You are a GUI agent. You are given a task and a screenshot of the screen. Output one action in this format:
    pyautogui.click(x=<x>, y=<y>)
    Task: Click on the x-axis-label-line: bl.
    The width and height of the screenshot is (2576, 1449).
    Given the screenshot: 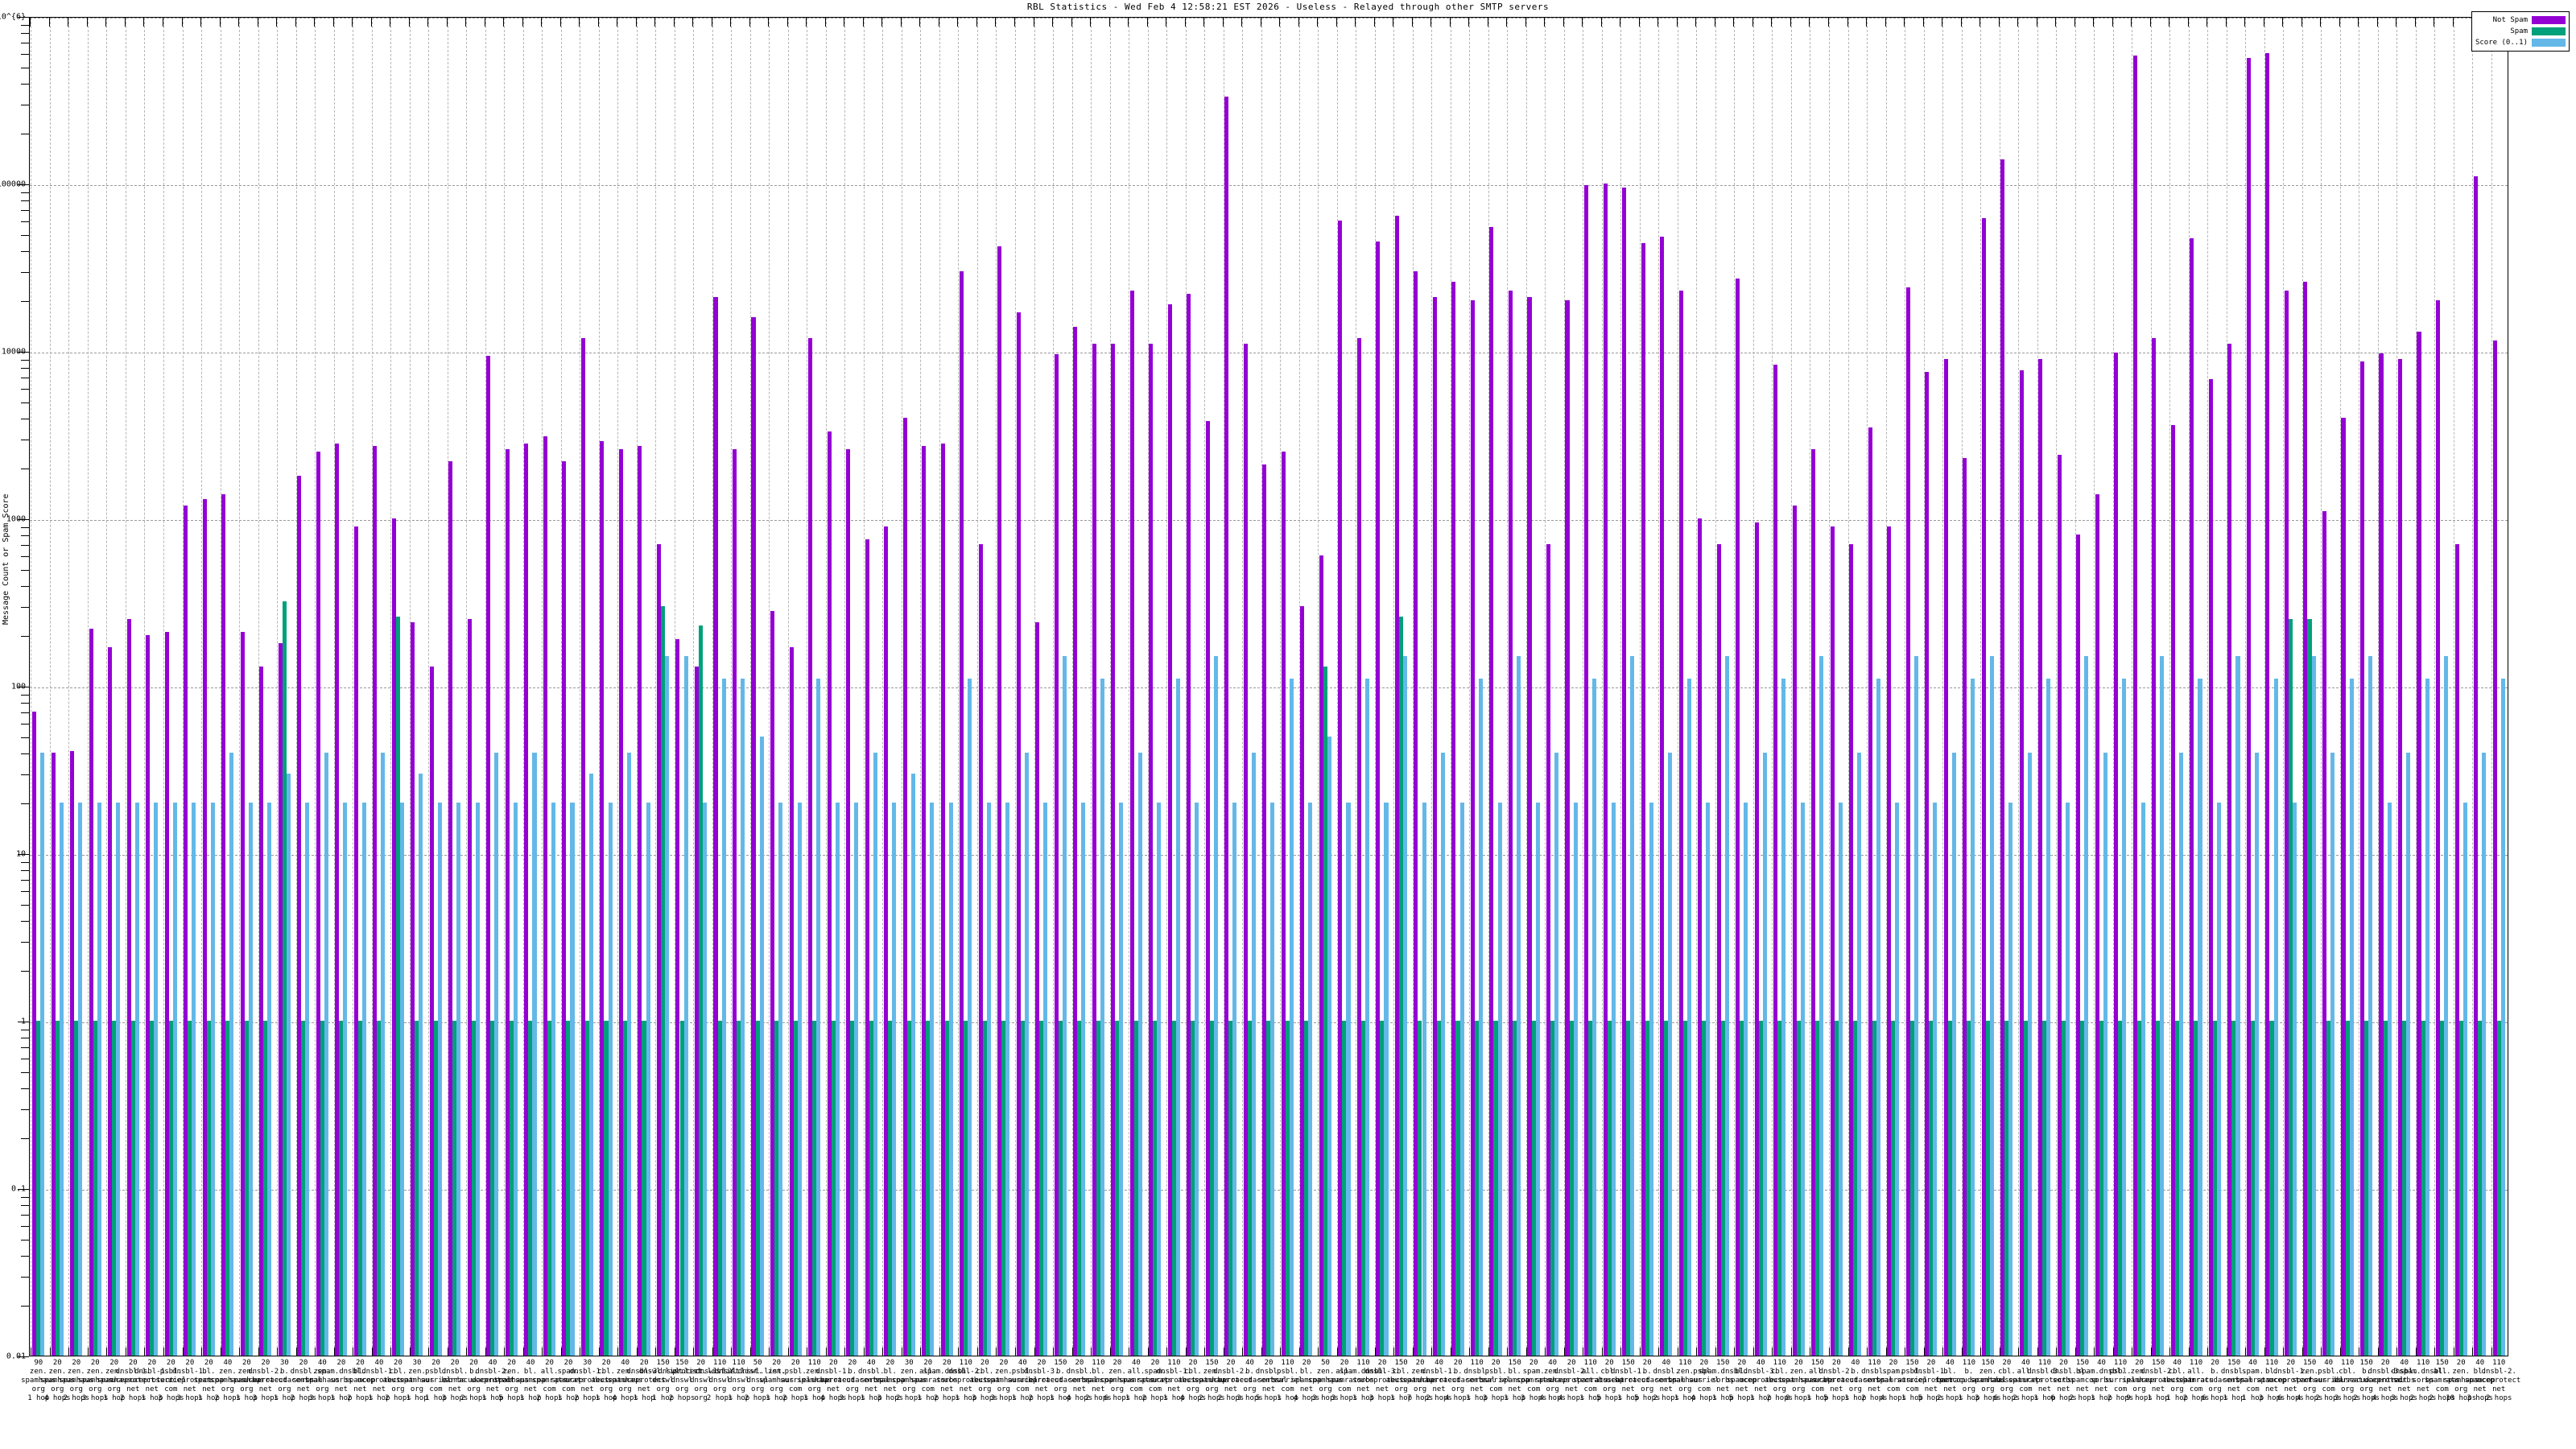 What is the action you would take?
    pyautogui.click(x=2480, y=1372)
    